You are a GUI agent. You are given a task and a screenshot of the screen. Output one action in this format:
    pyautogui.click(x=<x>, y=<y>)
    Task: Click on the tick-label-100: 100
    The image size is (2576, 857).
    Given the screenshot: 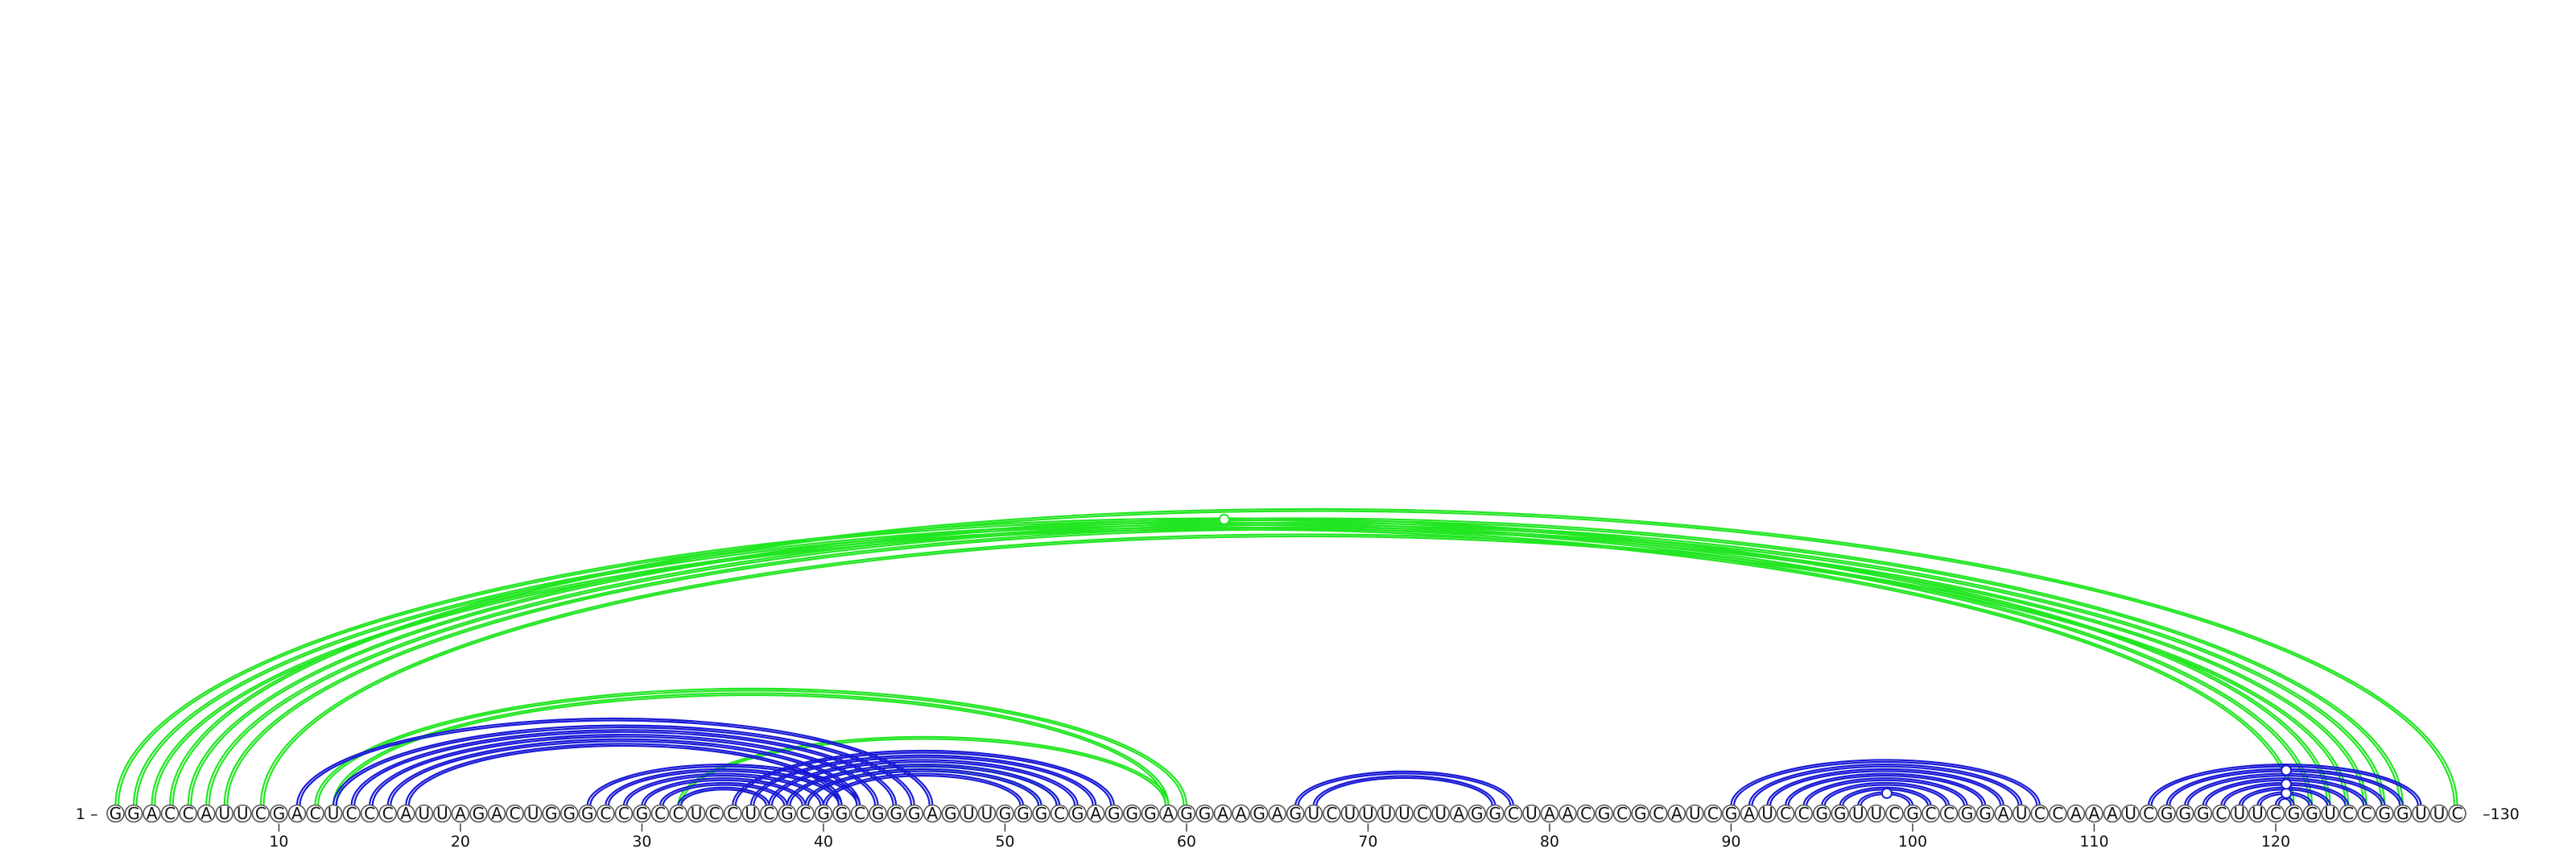 What is the action you would take?
    pyautogui.click(x=1912, y=842)
    